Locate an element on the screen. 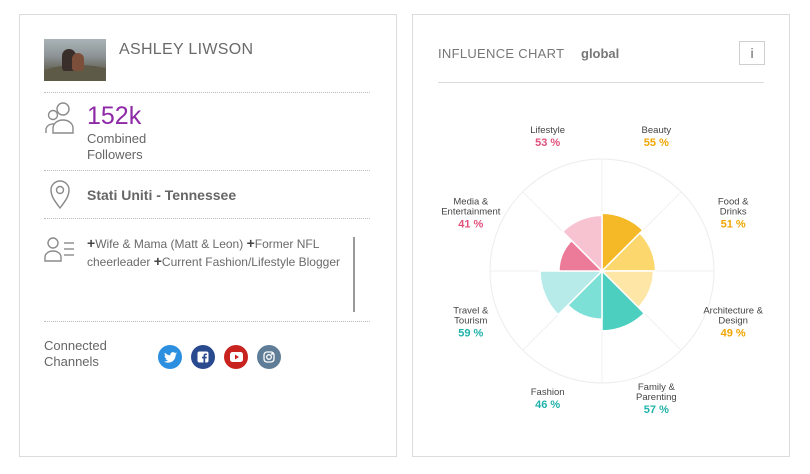 Image resolution: width=810 pixels, height=474 pixels. chart-divider is located at coordinates (601, 82).